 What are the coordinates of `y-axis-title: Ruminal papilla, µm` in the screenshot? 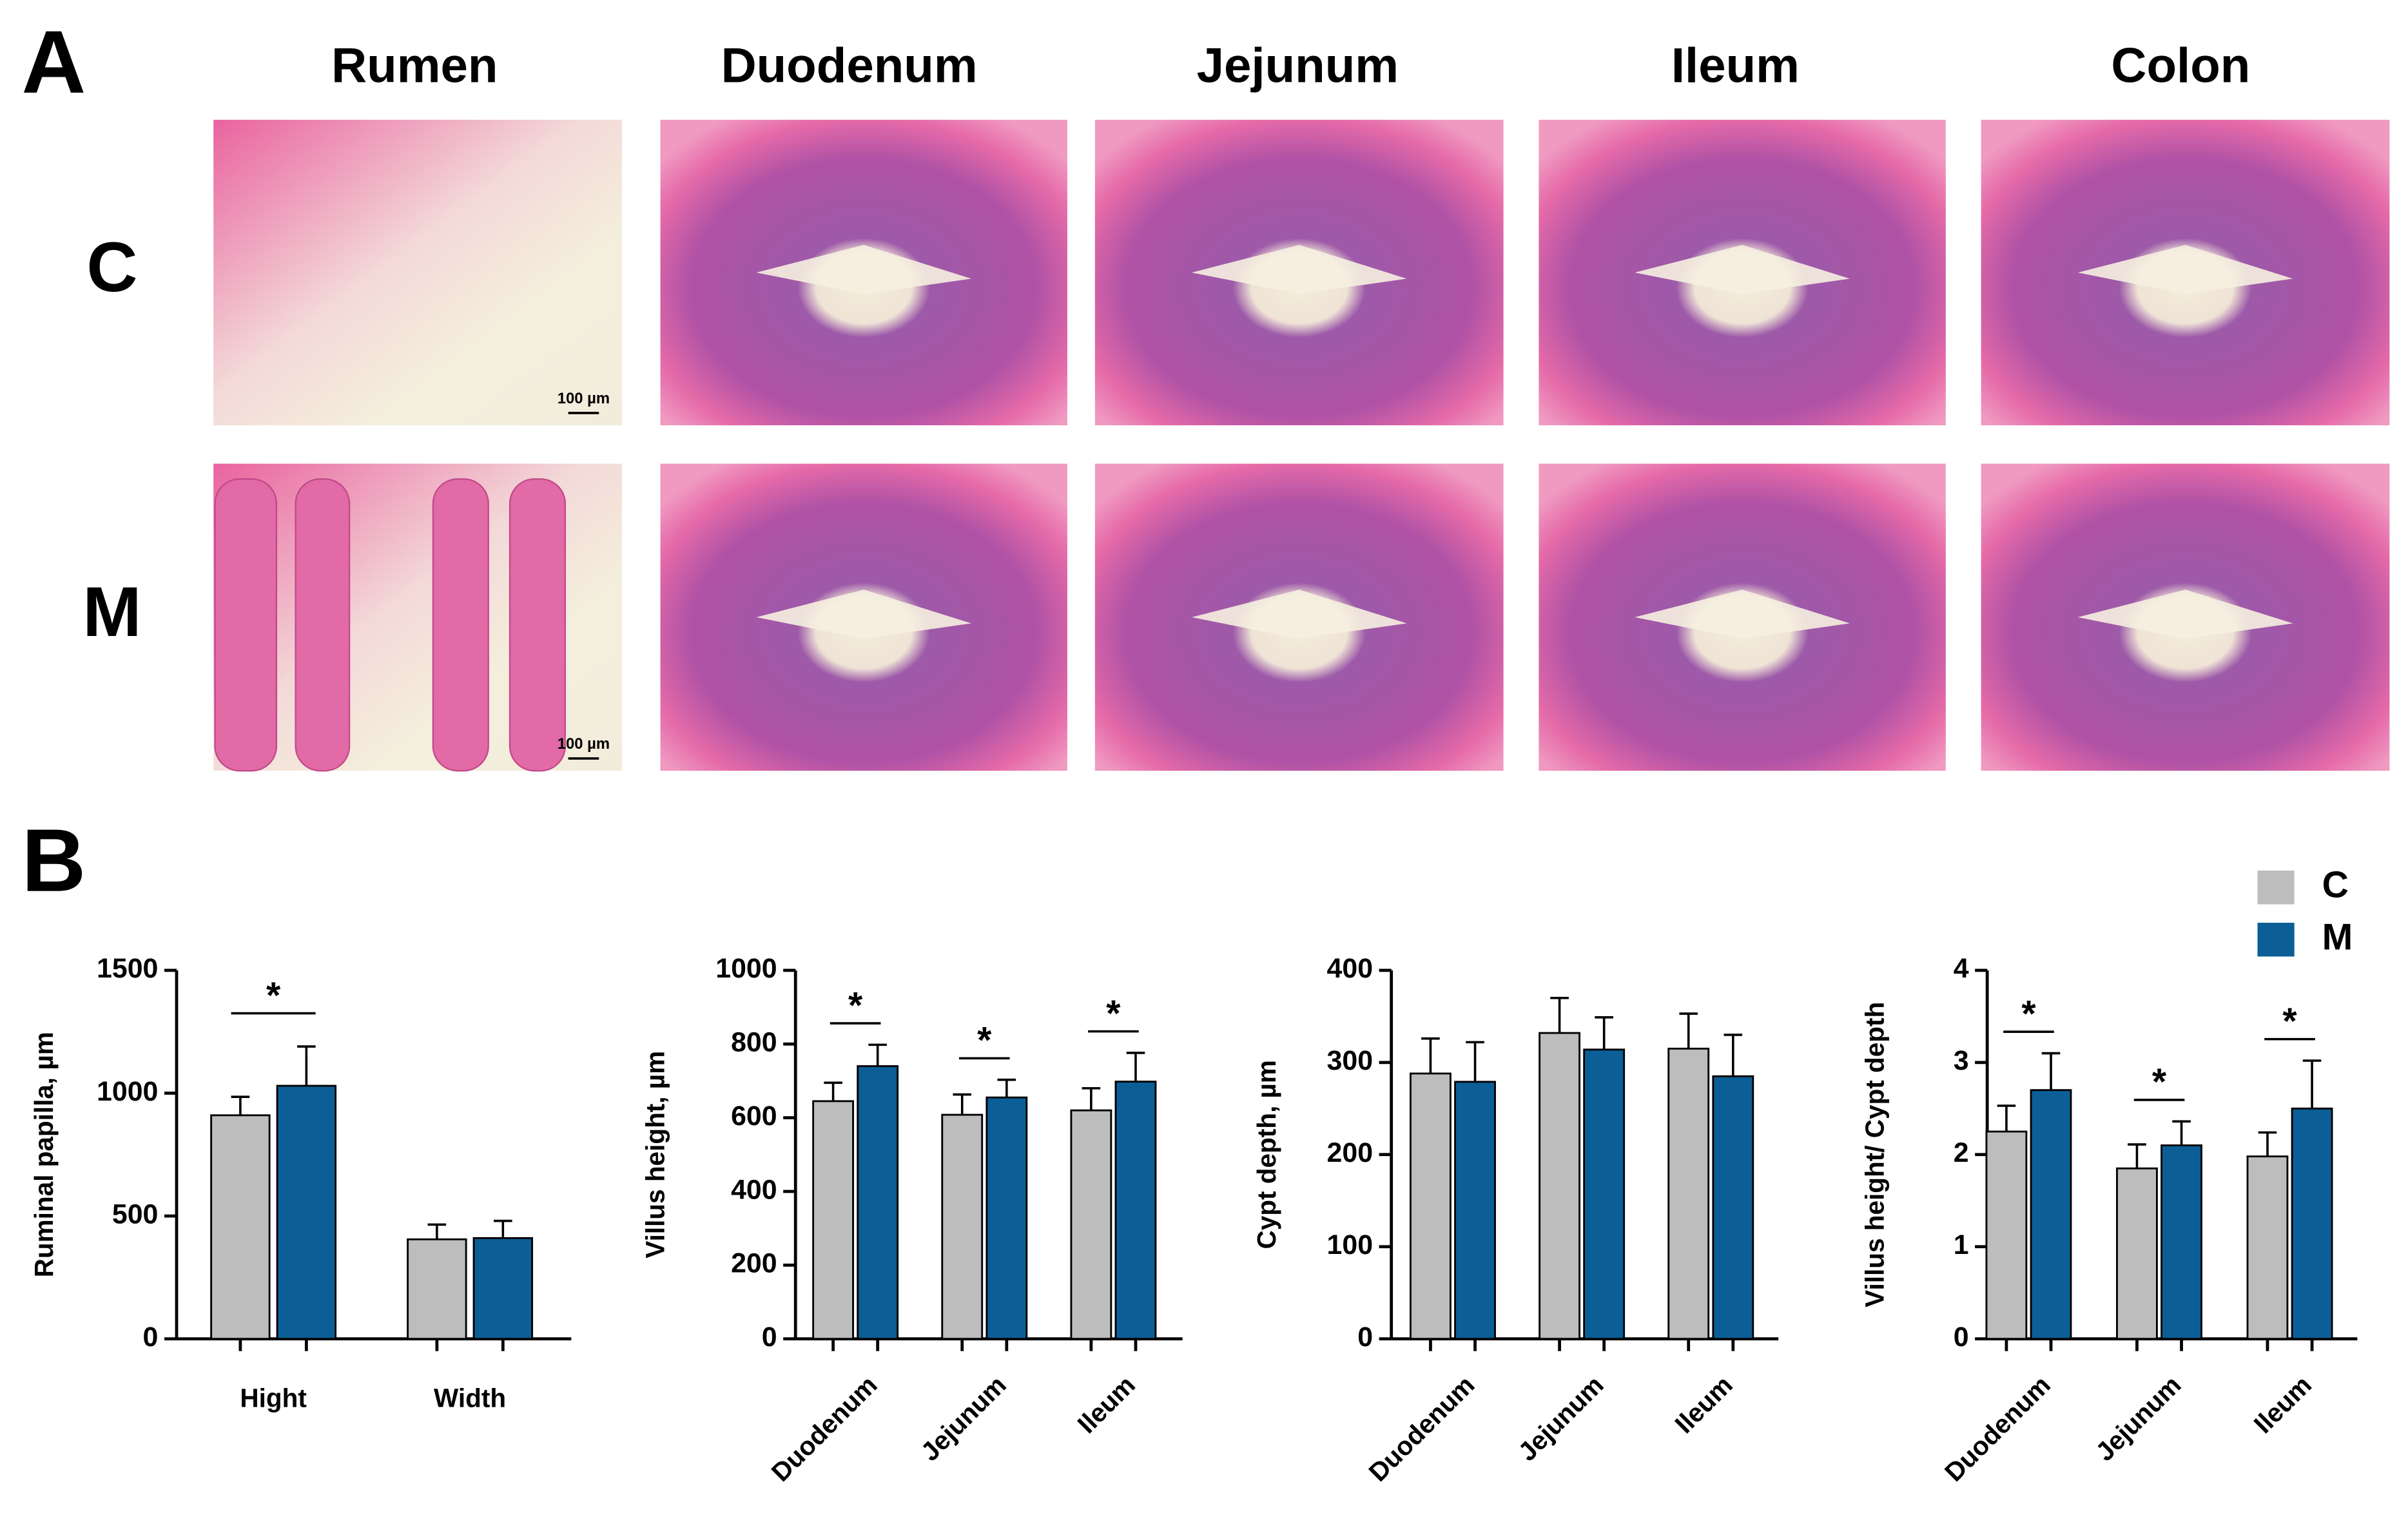 It's located at (44, 1154).